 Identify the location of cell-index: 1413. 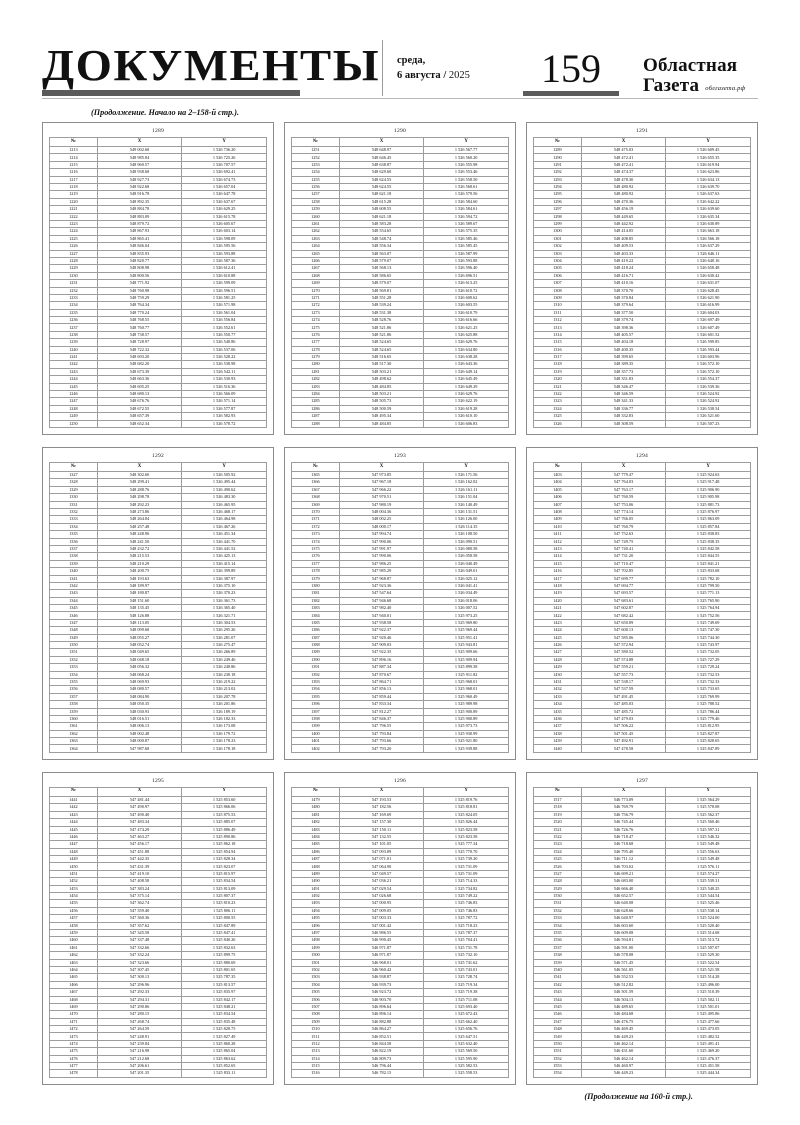
(557, 549).